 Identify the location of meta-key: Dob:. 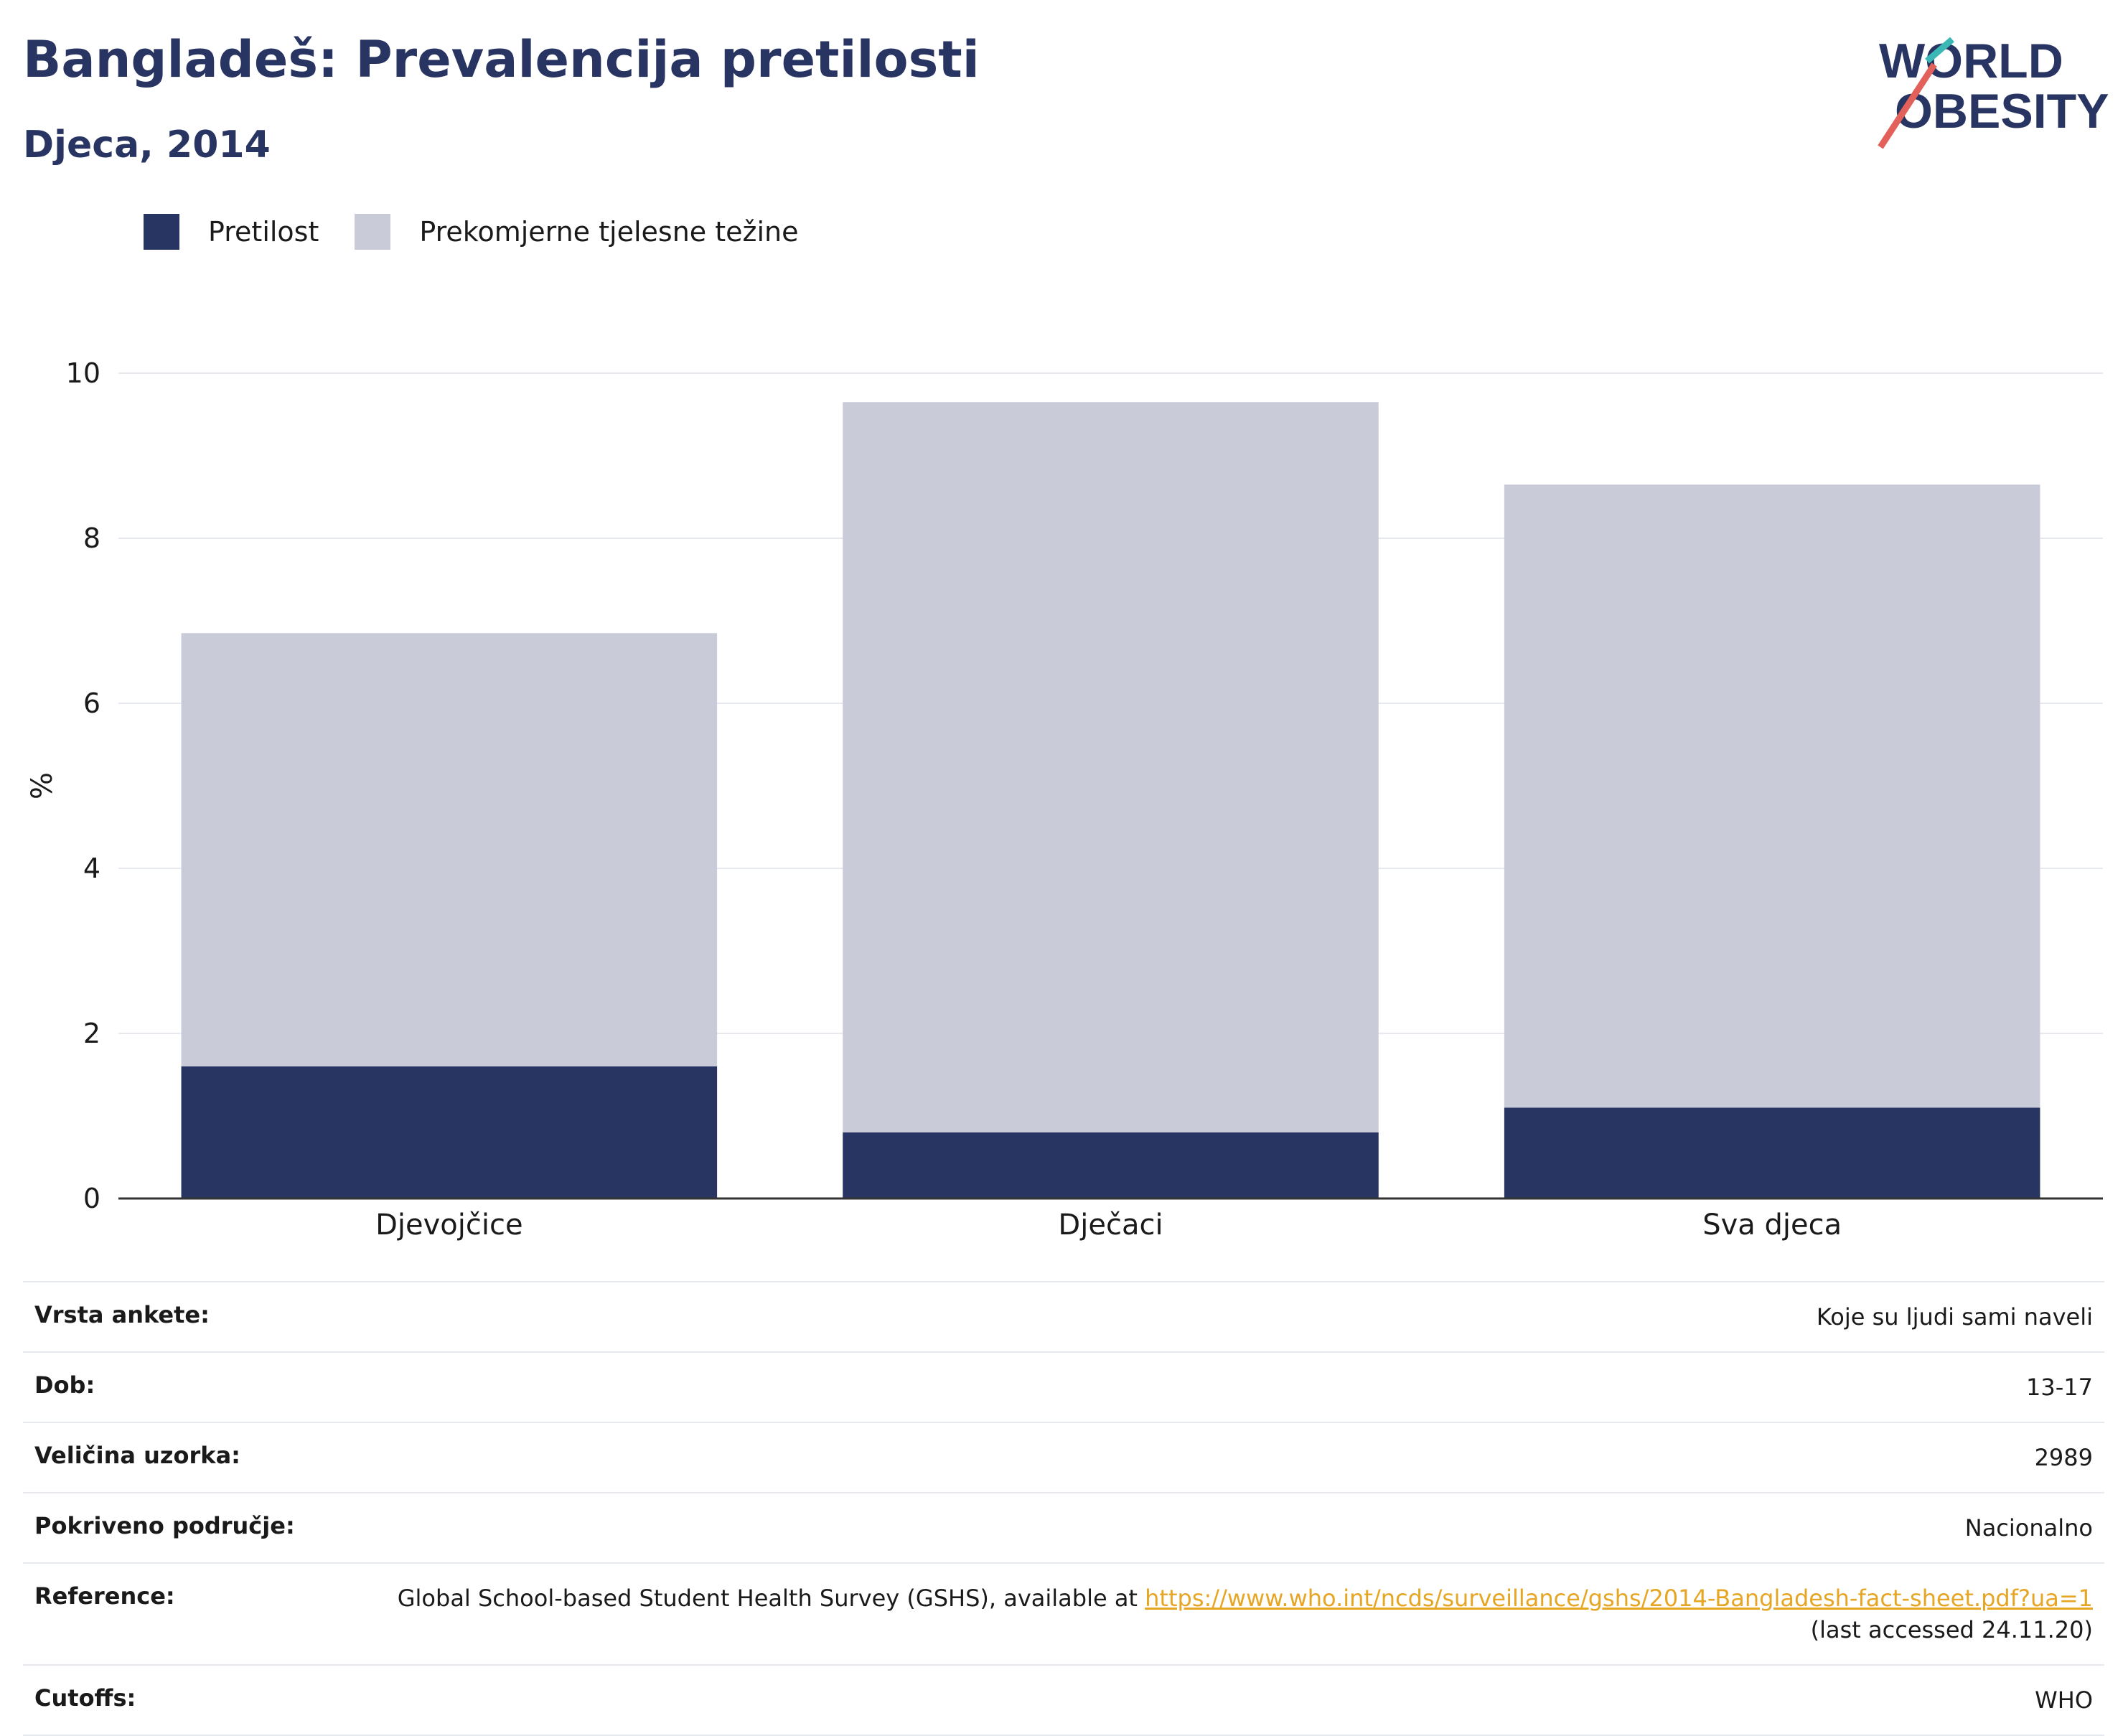
(64, 1385).